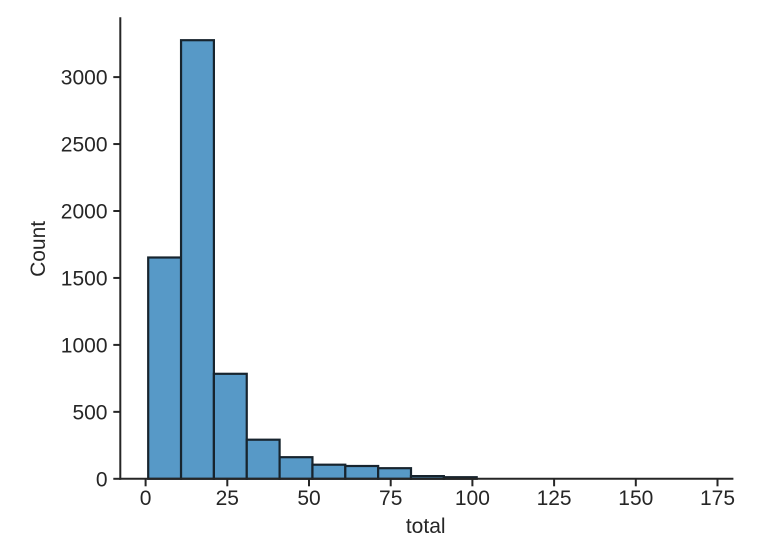  What do you see at coordinates (426, 526) in the screenshot?
I see `svg-text: total` at bounding box center [426, 526].